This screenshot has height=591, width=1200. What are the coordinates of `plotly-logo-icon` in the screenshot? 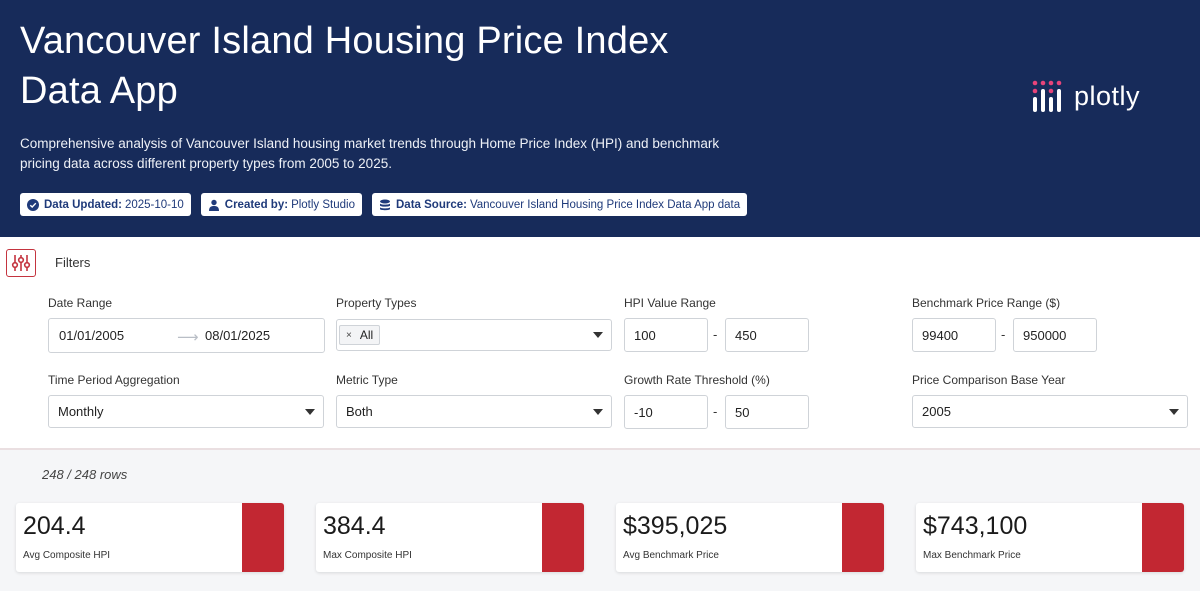 It's located at (1047, 96).